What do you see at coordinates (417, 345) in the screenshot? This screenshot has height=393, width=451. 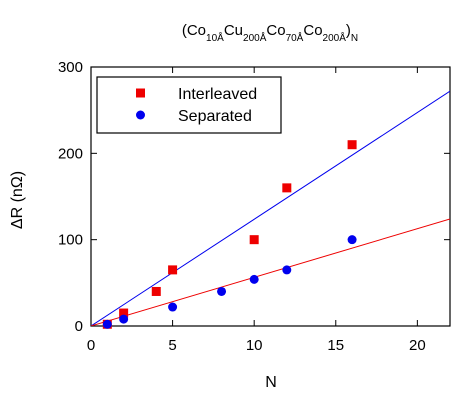 I see `x-tick-label: 20` at bounding box center [417, 345].